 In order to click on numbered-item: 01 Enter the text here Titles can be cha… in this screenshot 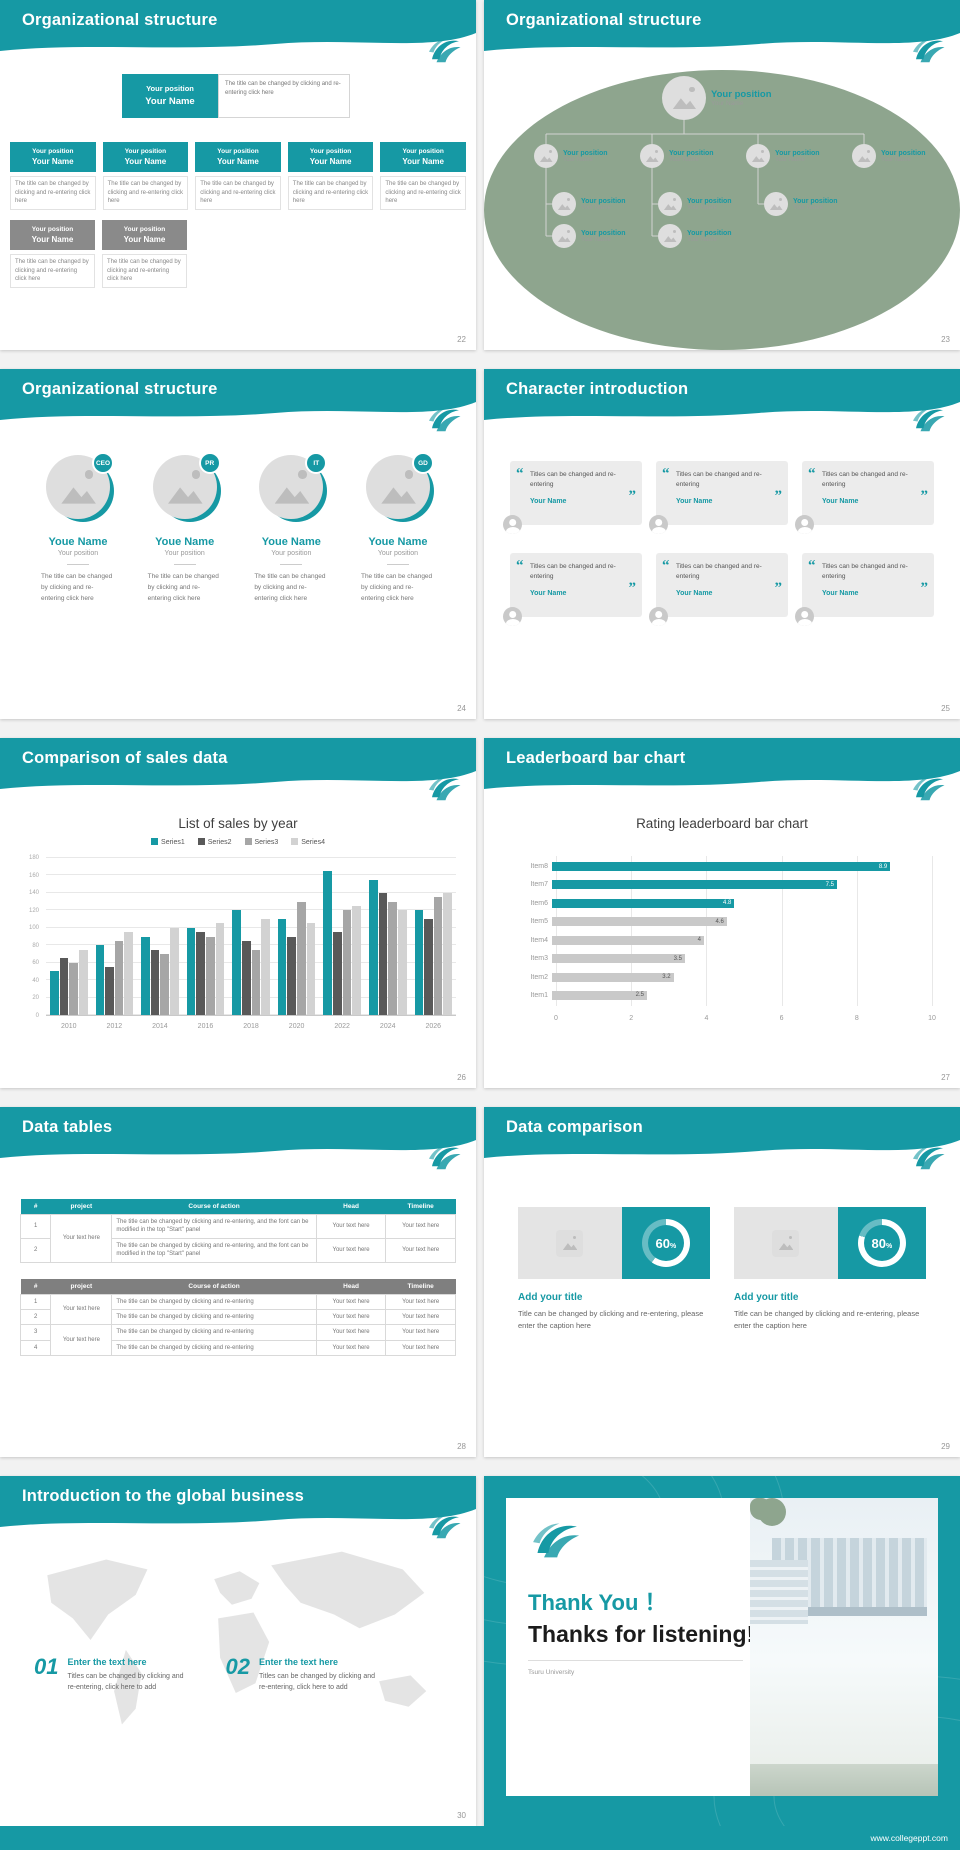, I will do `click(112, 1675)`.